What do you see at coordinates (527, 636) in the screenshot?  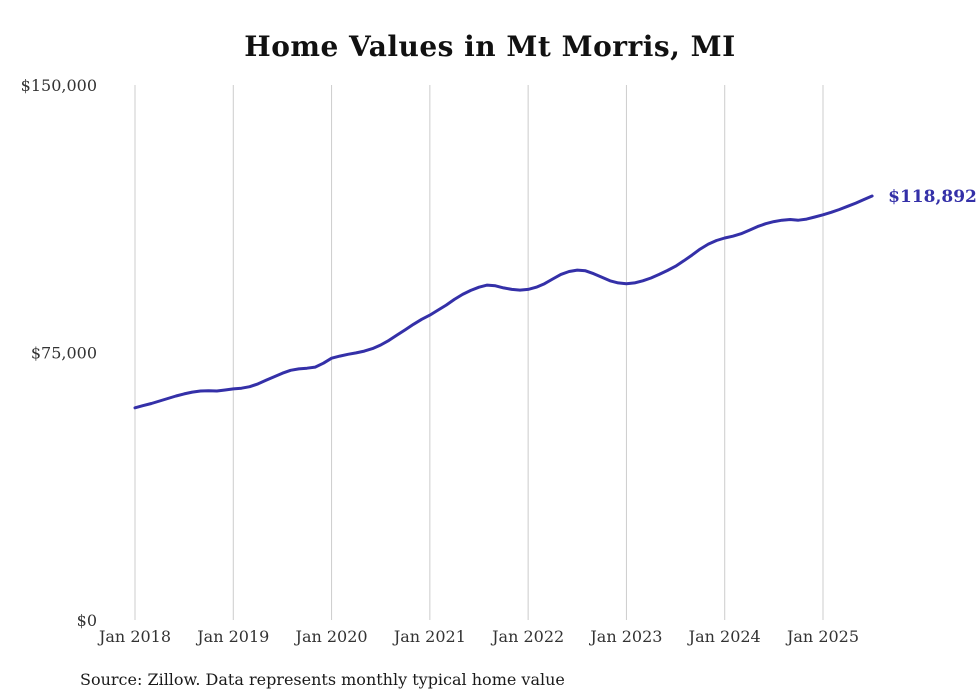 I see `x-axis-tick-label: Jan 2022` at bounding box center [527, 636].